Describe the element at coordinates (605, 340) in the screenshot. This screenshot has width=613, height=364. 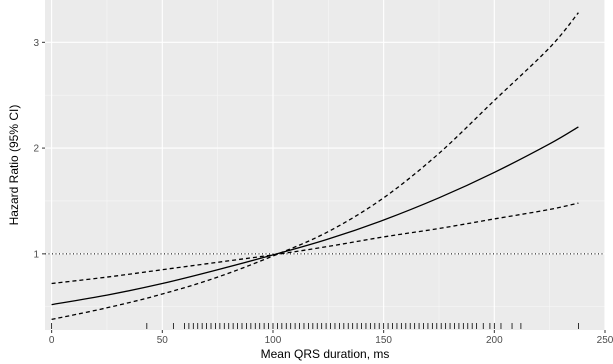
I see `x-tick-label: 250` at that location.